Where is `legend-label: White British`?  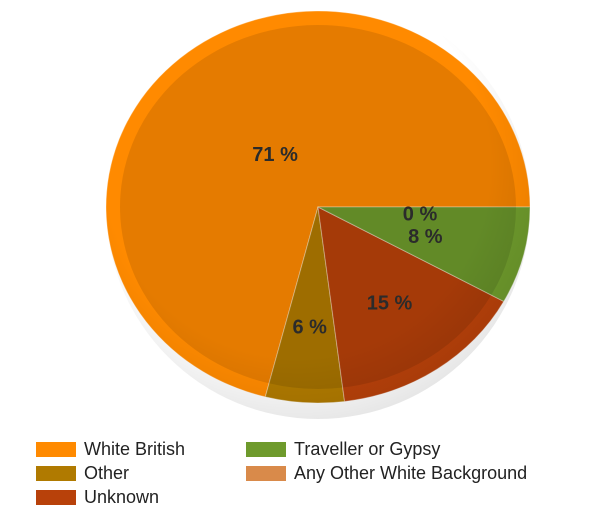 legend-label: White British is located at coordinates (135, 448).